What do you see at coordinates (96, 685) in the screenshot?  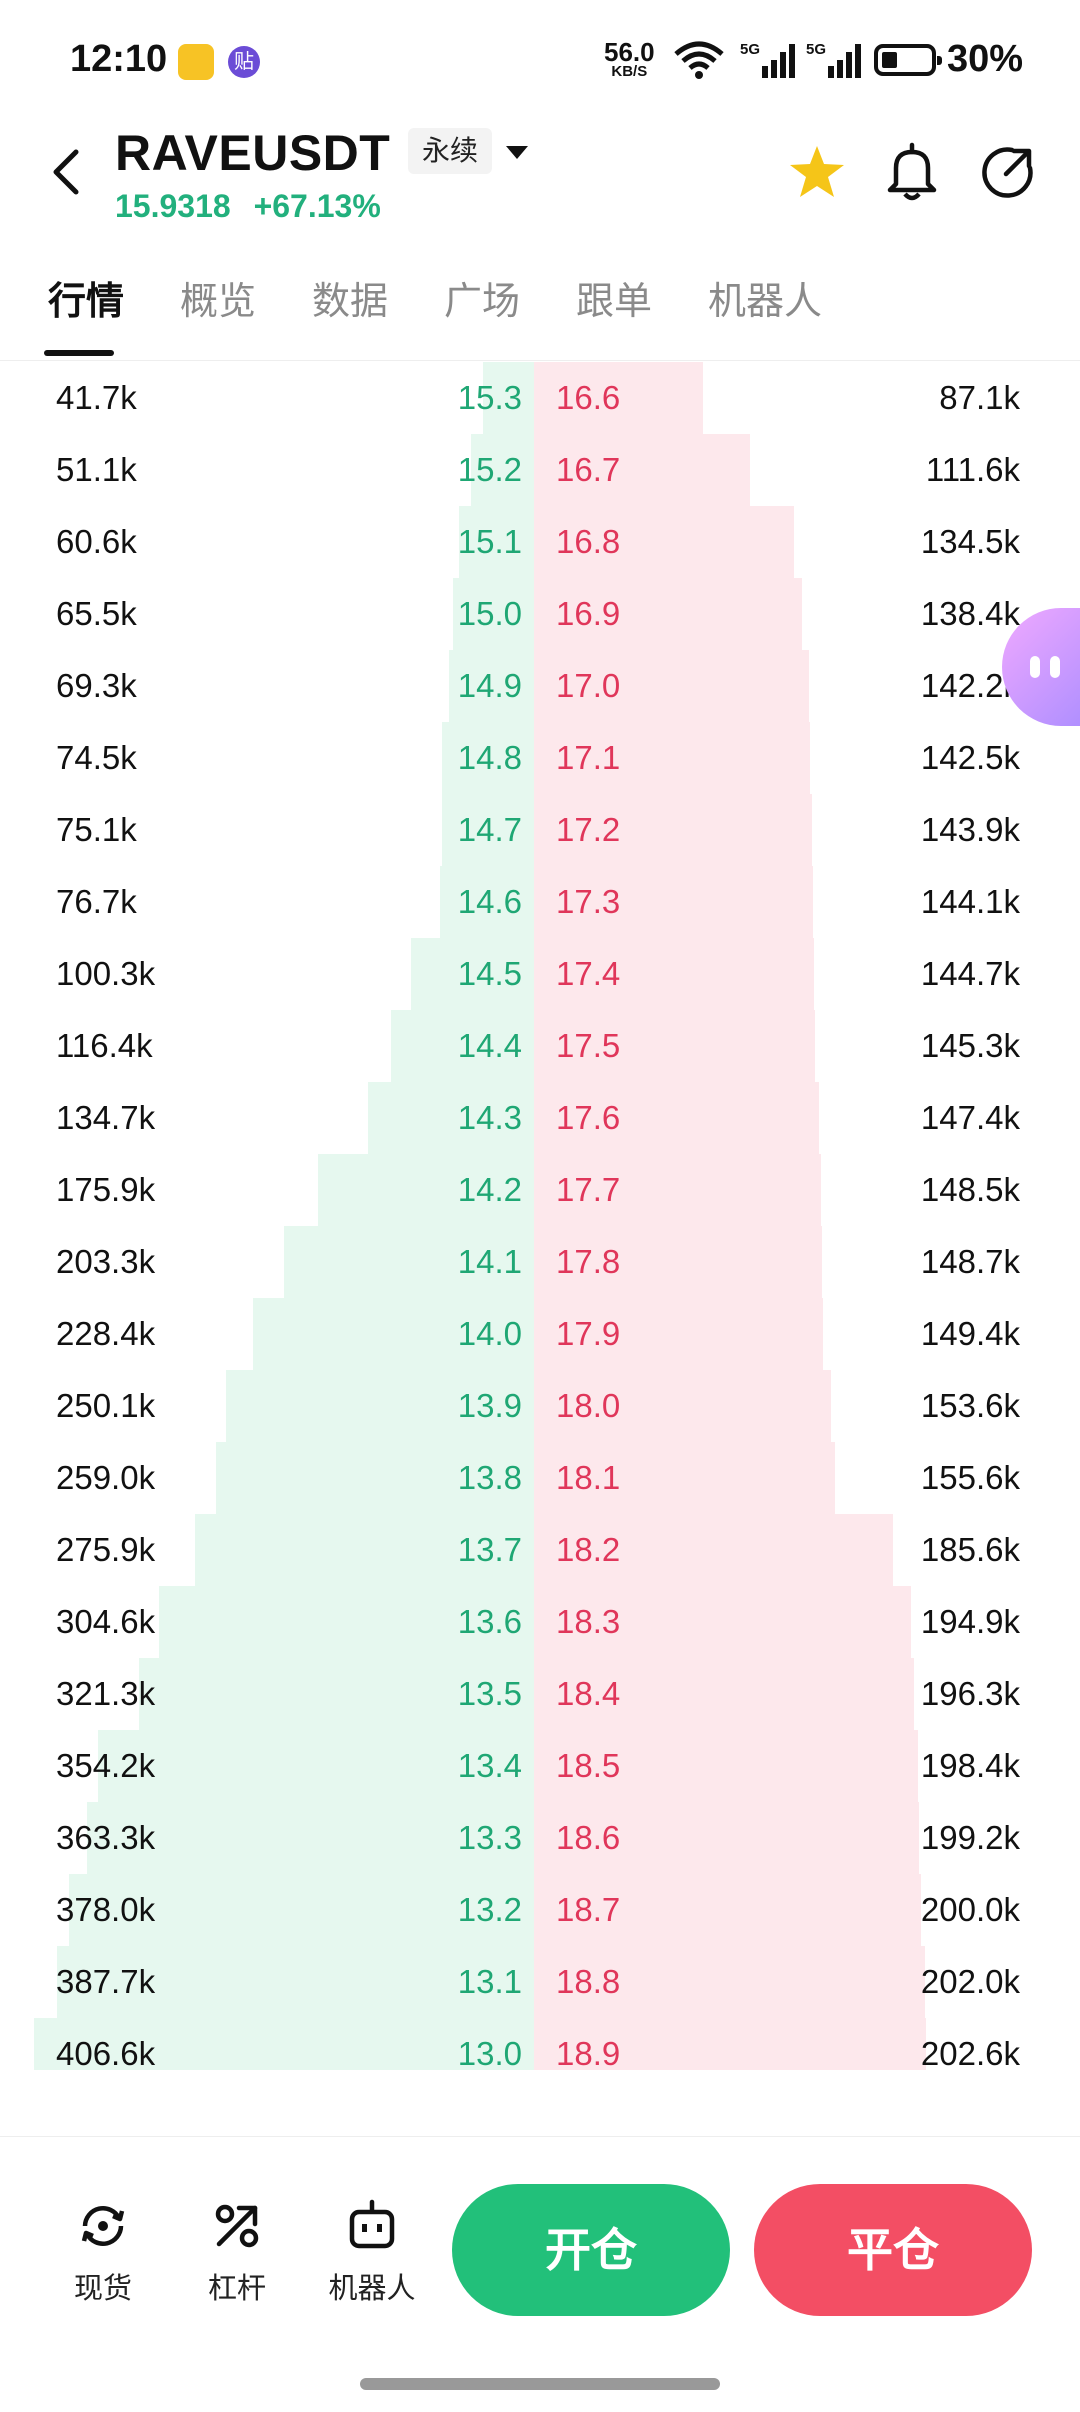 I see `bid-quantity: 69.3k` at bounding box center [96, 685].